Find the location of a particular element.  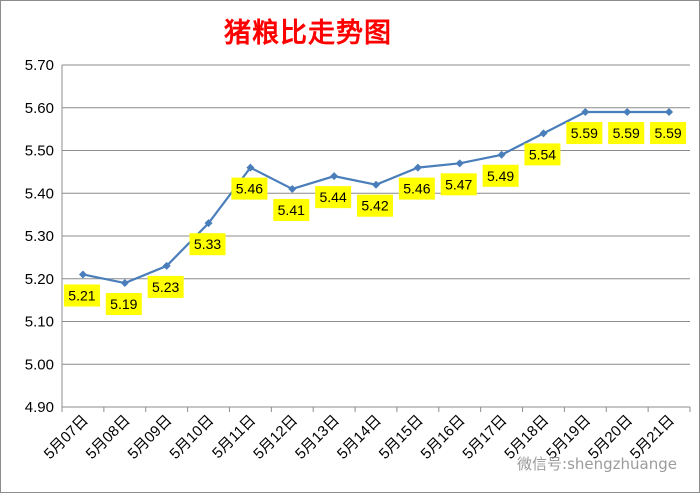

data-label: 5.21 is located at coordinates (81, 295).